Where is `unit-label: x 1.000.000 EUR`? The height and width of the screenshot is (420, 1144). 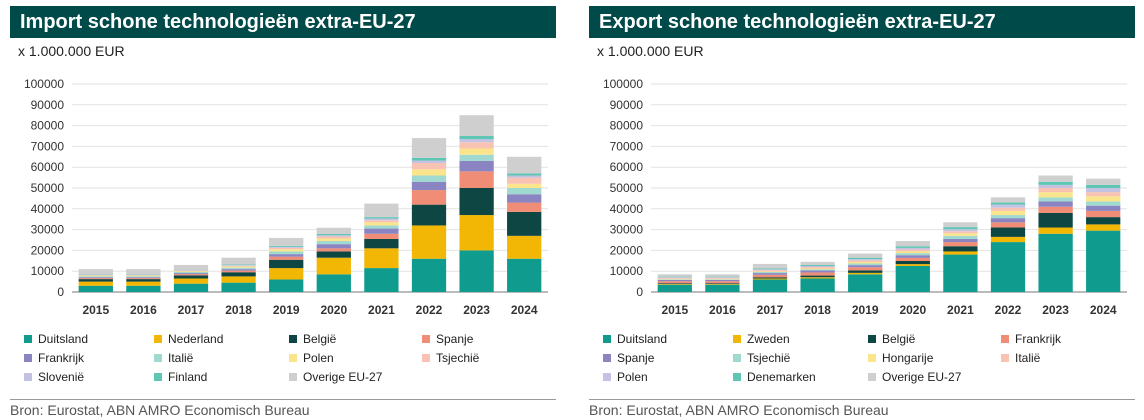
unit-label: x 1.000.000 EUR is located at coordinates (650, 51).